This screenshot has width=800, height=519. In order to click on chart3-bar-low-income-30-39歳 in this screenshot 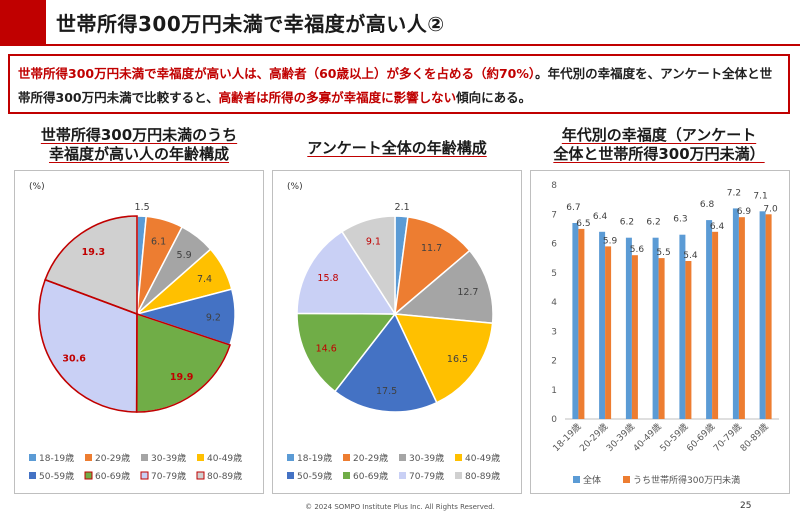, I will do `click(634, 337)`.